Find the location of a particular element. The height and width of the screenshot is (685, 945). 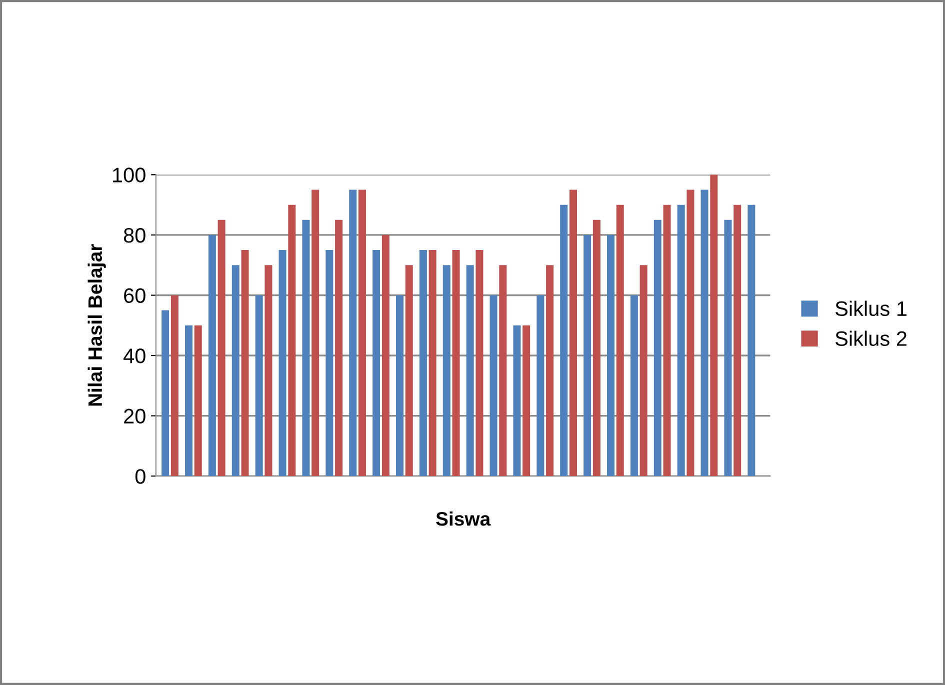

y-axis-title: Nilai Hasil Belajar is located at coordinates (97, 325).